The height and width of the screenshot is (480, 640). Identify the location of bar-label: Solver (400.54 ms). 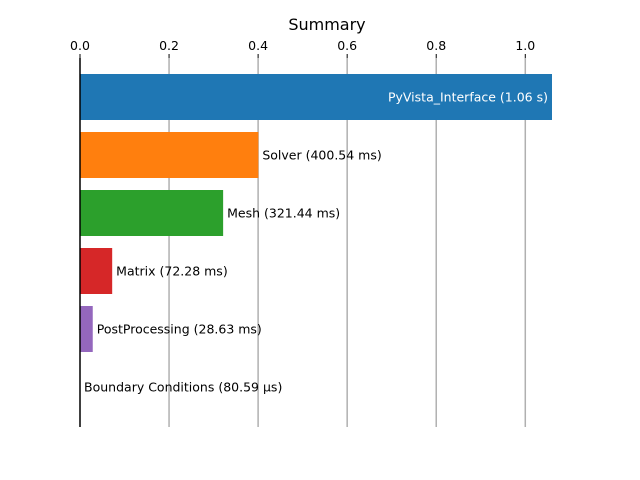
(321, 155).